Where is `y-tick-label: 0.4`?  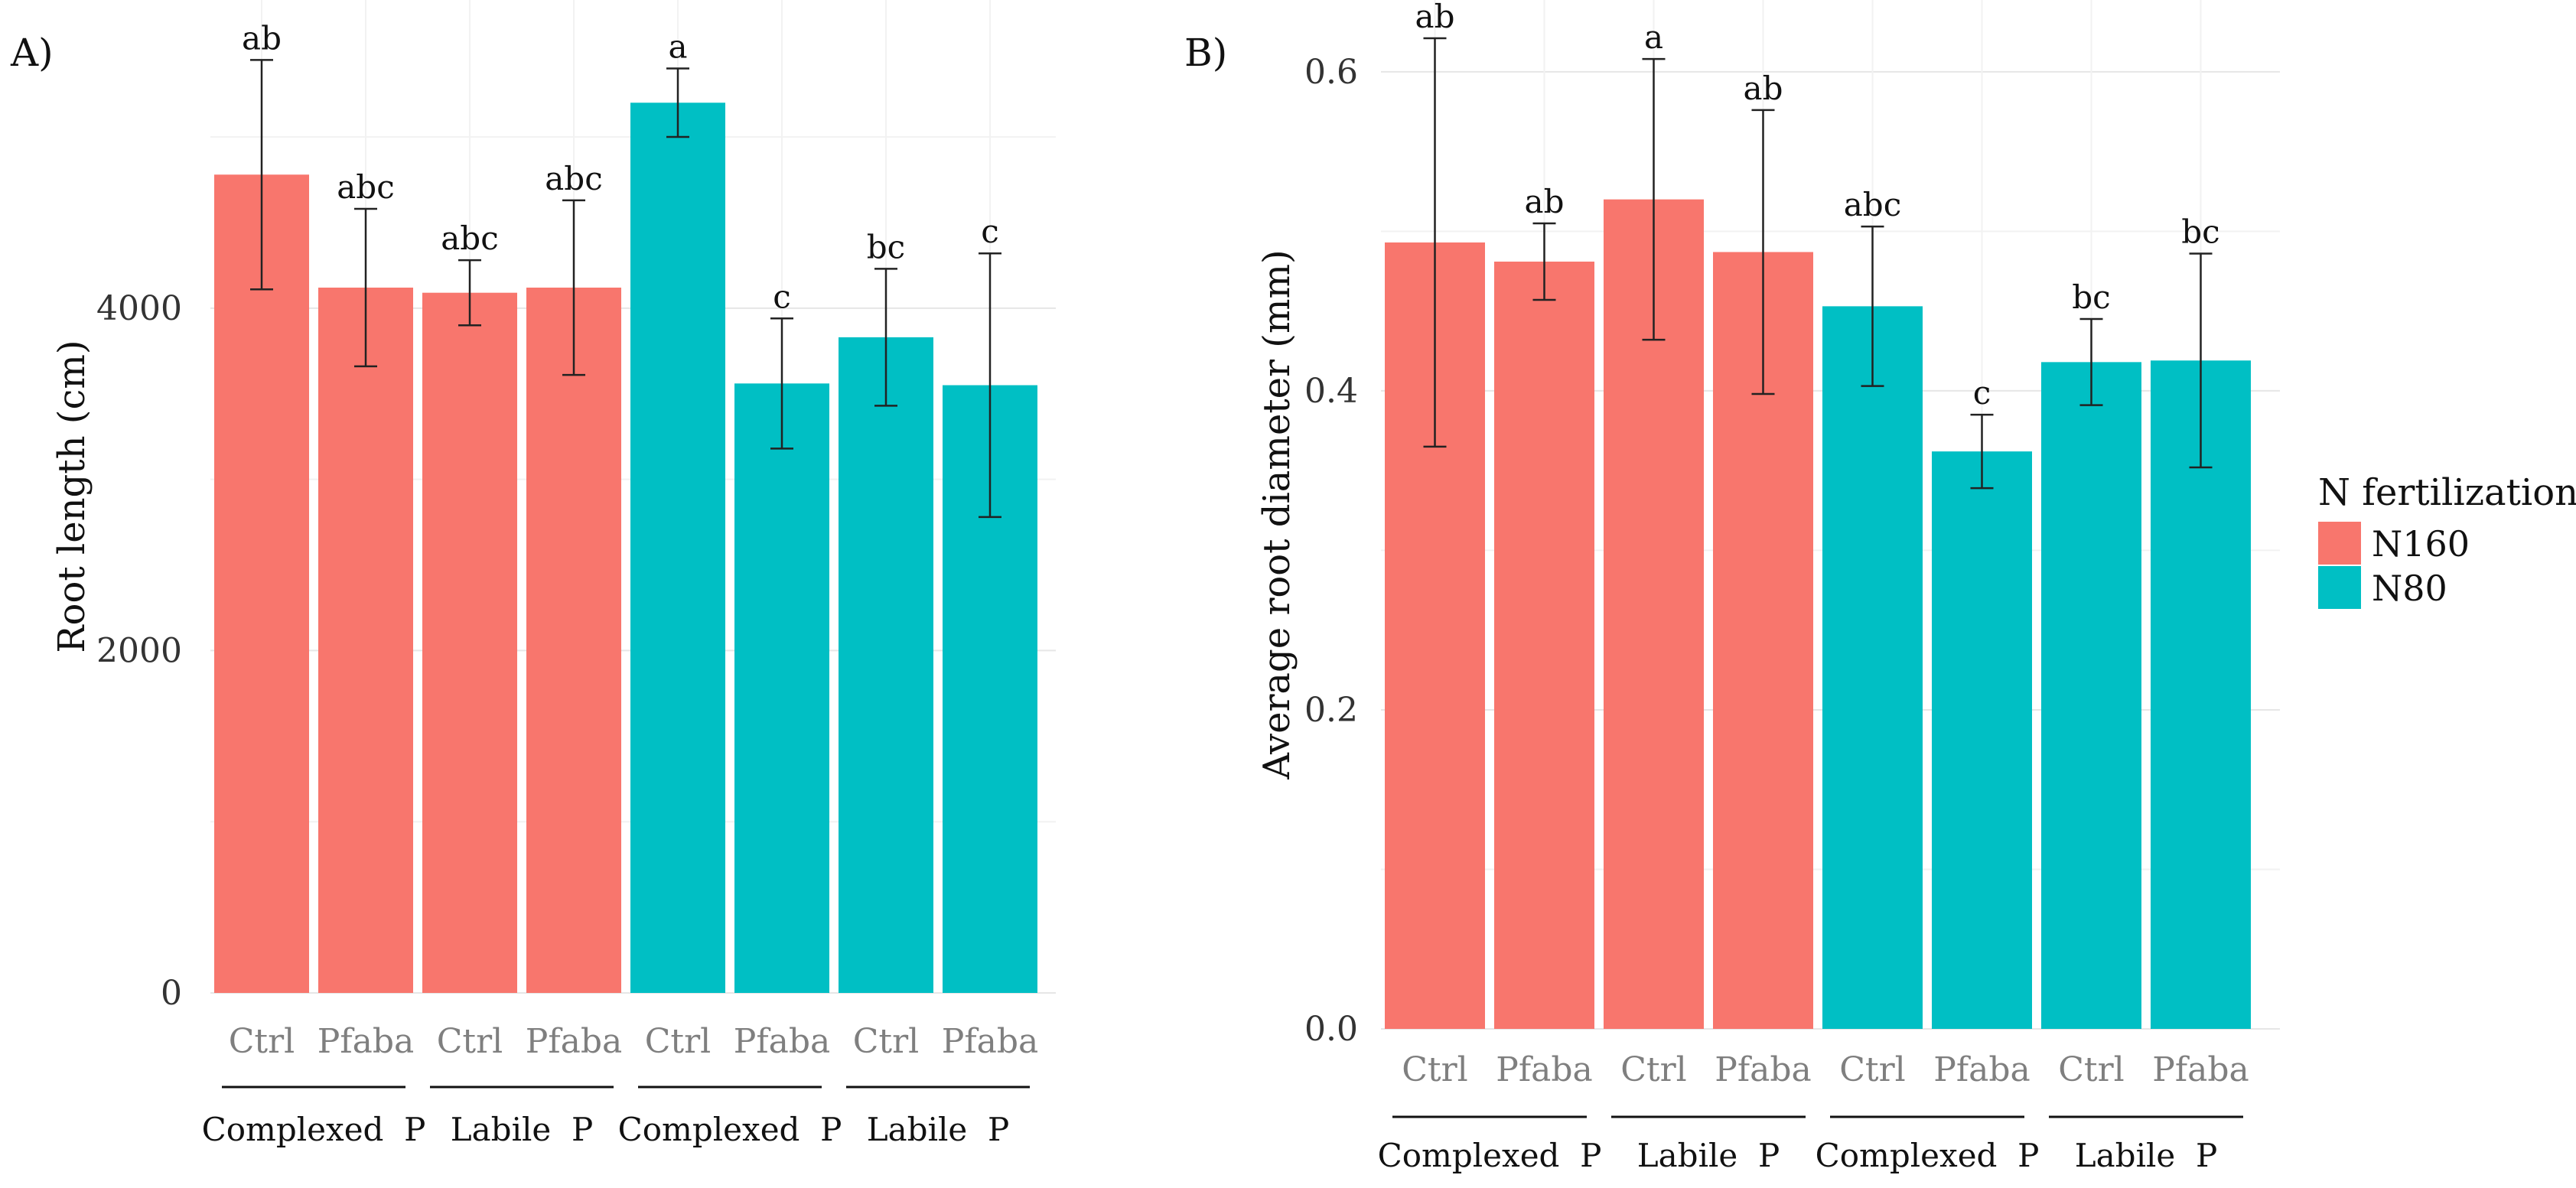 y-tick-label: 0.4 is located at coordinates (1331, 392).